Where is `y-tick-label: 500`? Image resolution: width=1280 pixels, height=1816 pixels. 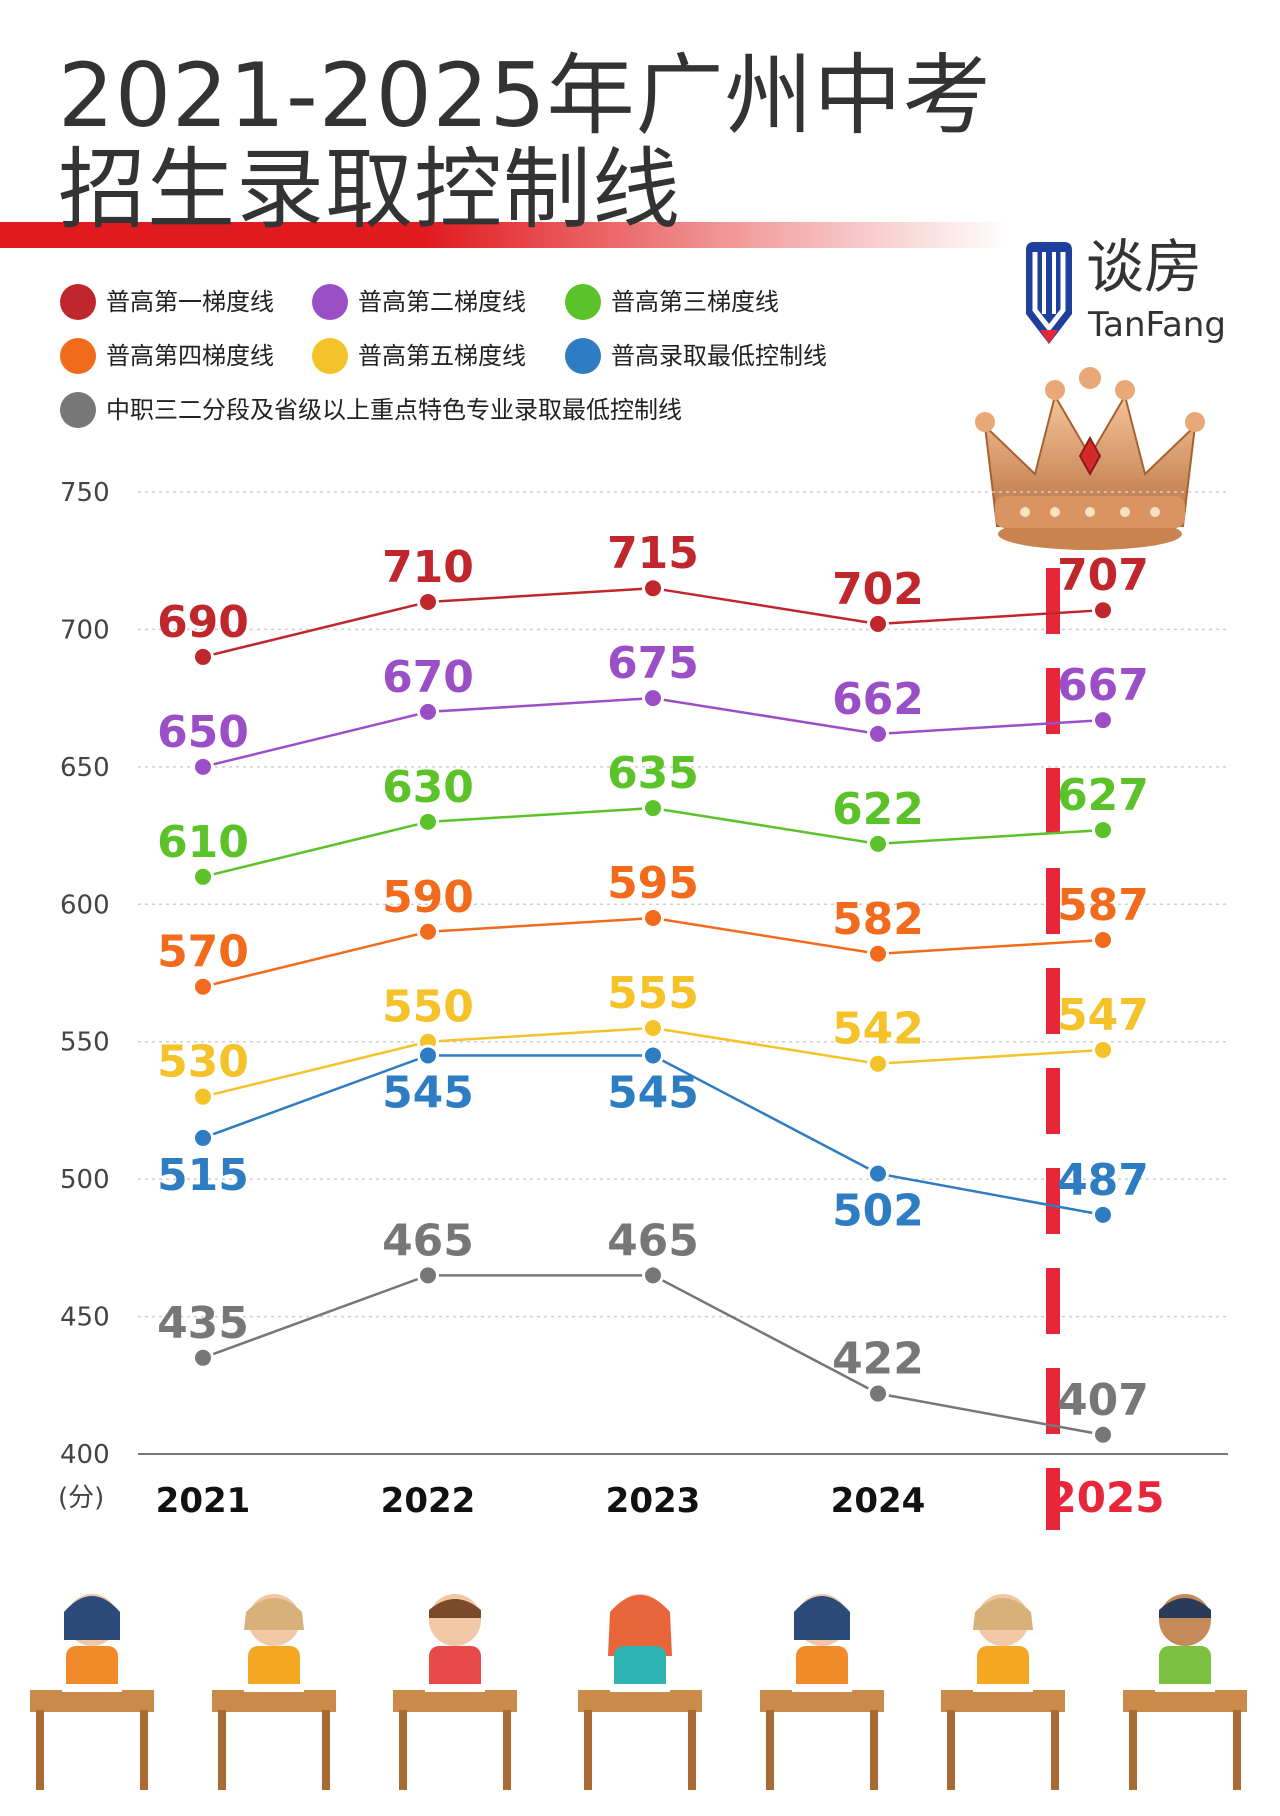
y-tick-label: 500 is located at coordinates (85, 1180).